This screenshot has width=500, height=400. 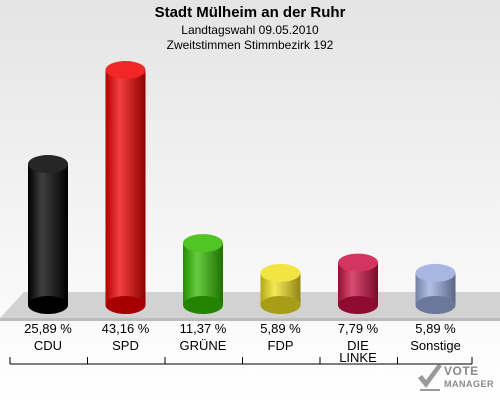 I want to click on category-label: GRÜNE, so click(x=203, y=345).